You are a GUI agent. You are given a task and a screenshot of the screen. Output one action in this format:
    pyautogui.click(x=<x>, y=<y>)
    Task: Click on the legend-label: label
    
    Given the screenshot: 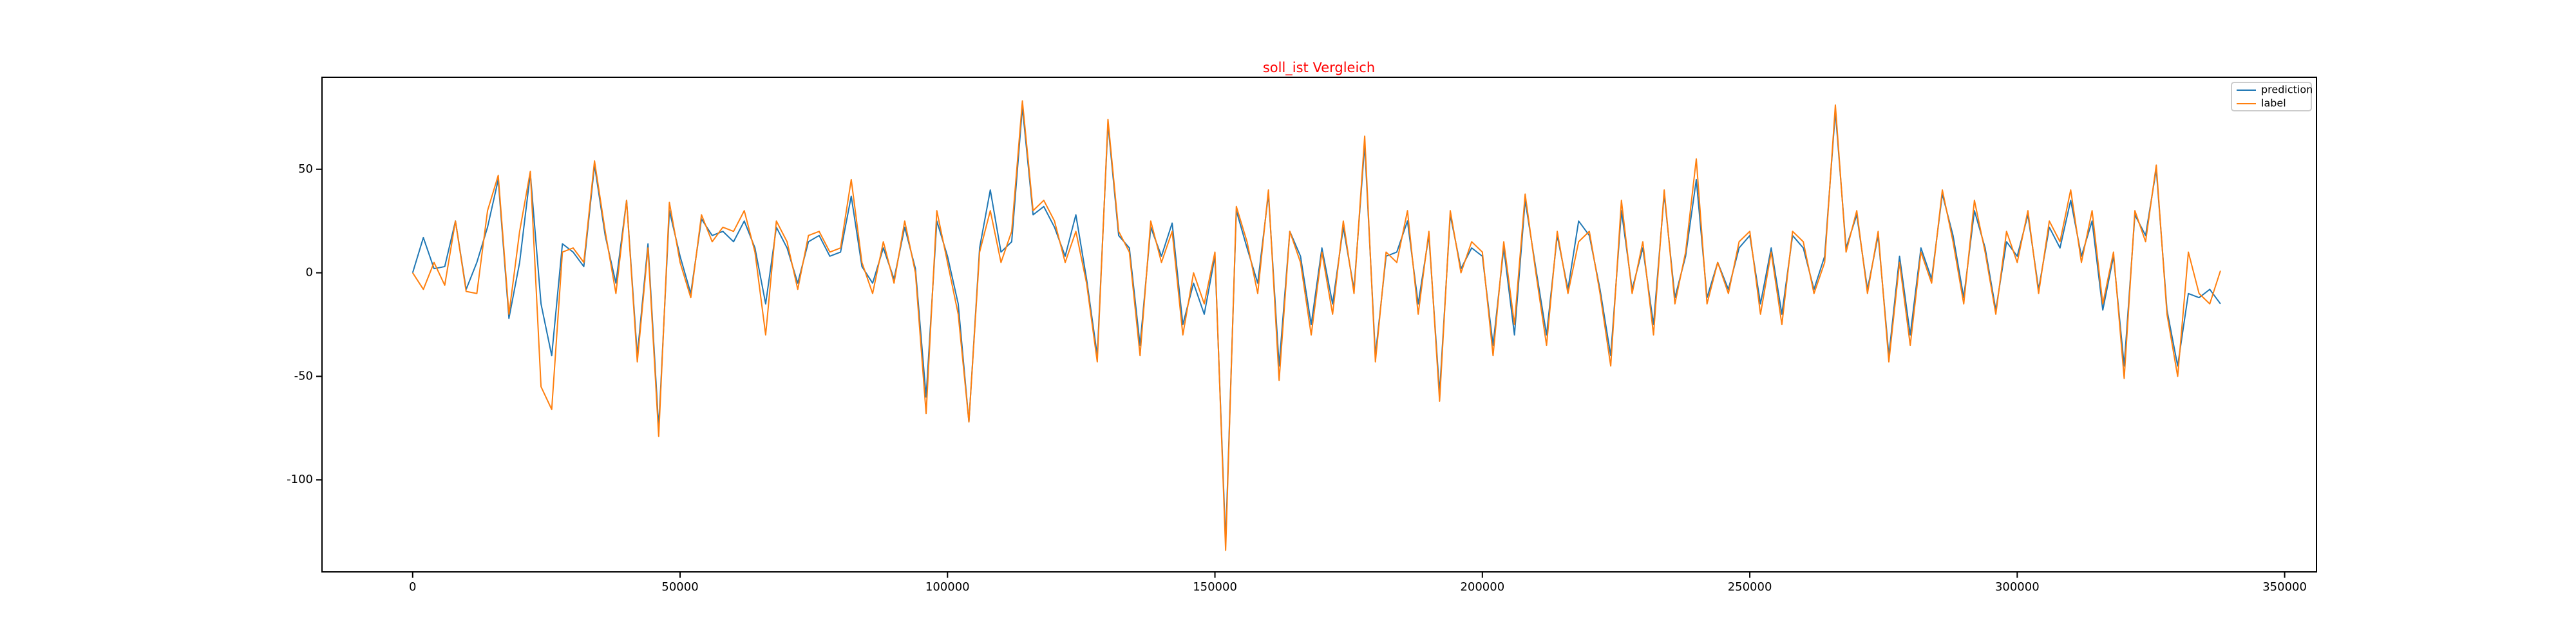 What is the action you would take?
    pyautogui.click(x=2273, y=103)
    